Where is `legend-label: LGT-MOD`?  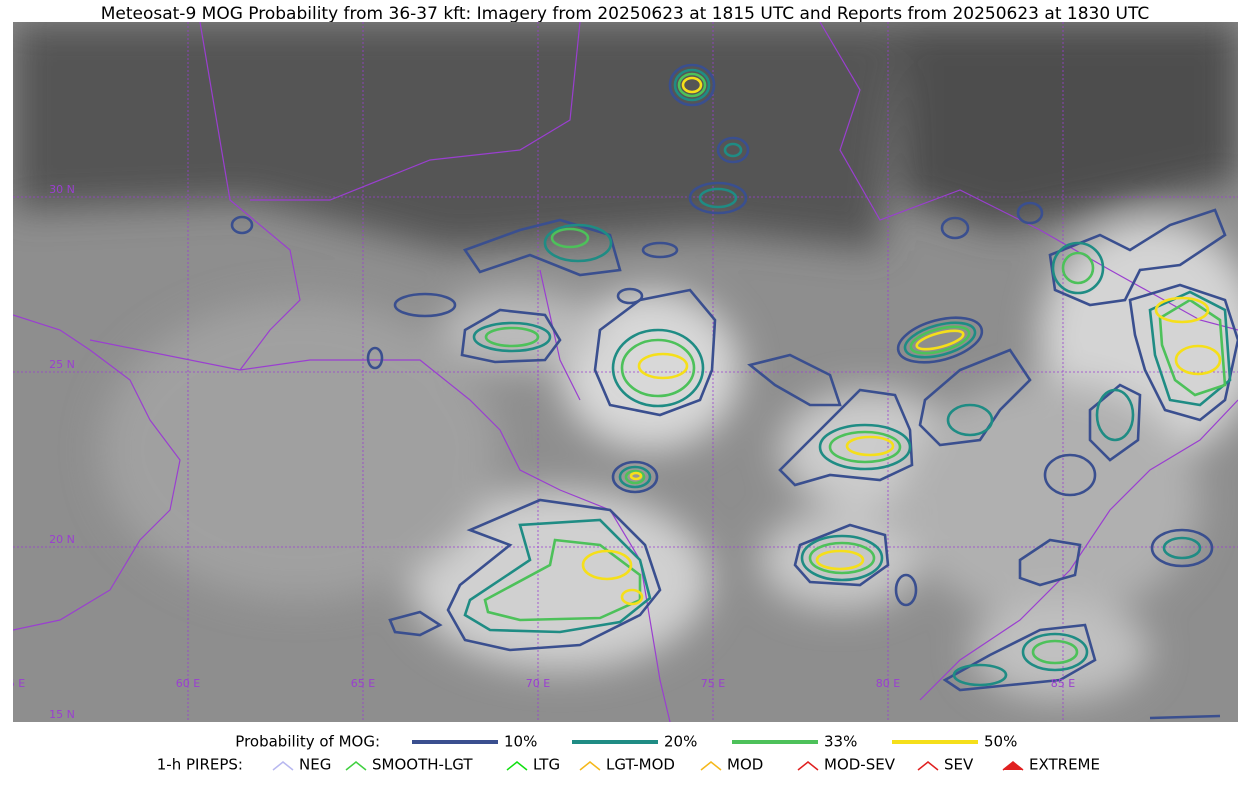 legend-label: LGT-MOD is located at coordinates (640, 765).